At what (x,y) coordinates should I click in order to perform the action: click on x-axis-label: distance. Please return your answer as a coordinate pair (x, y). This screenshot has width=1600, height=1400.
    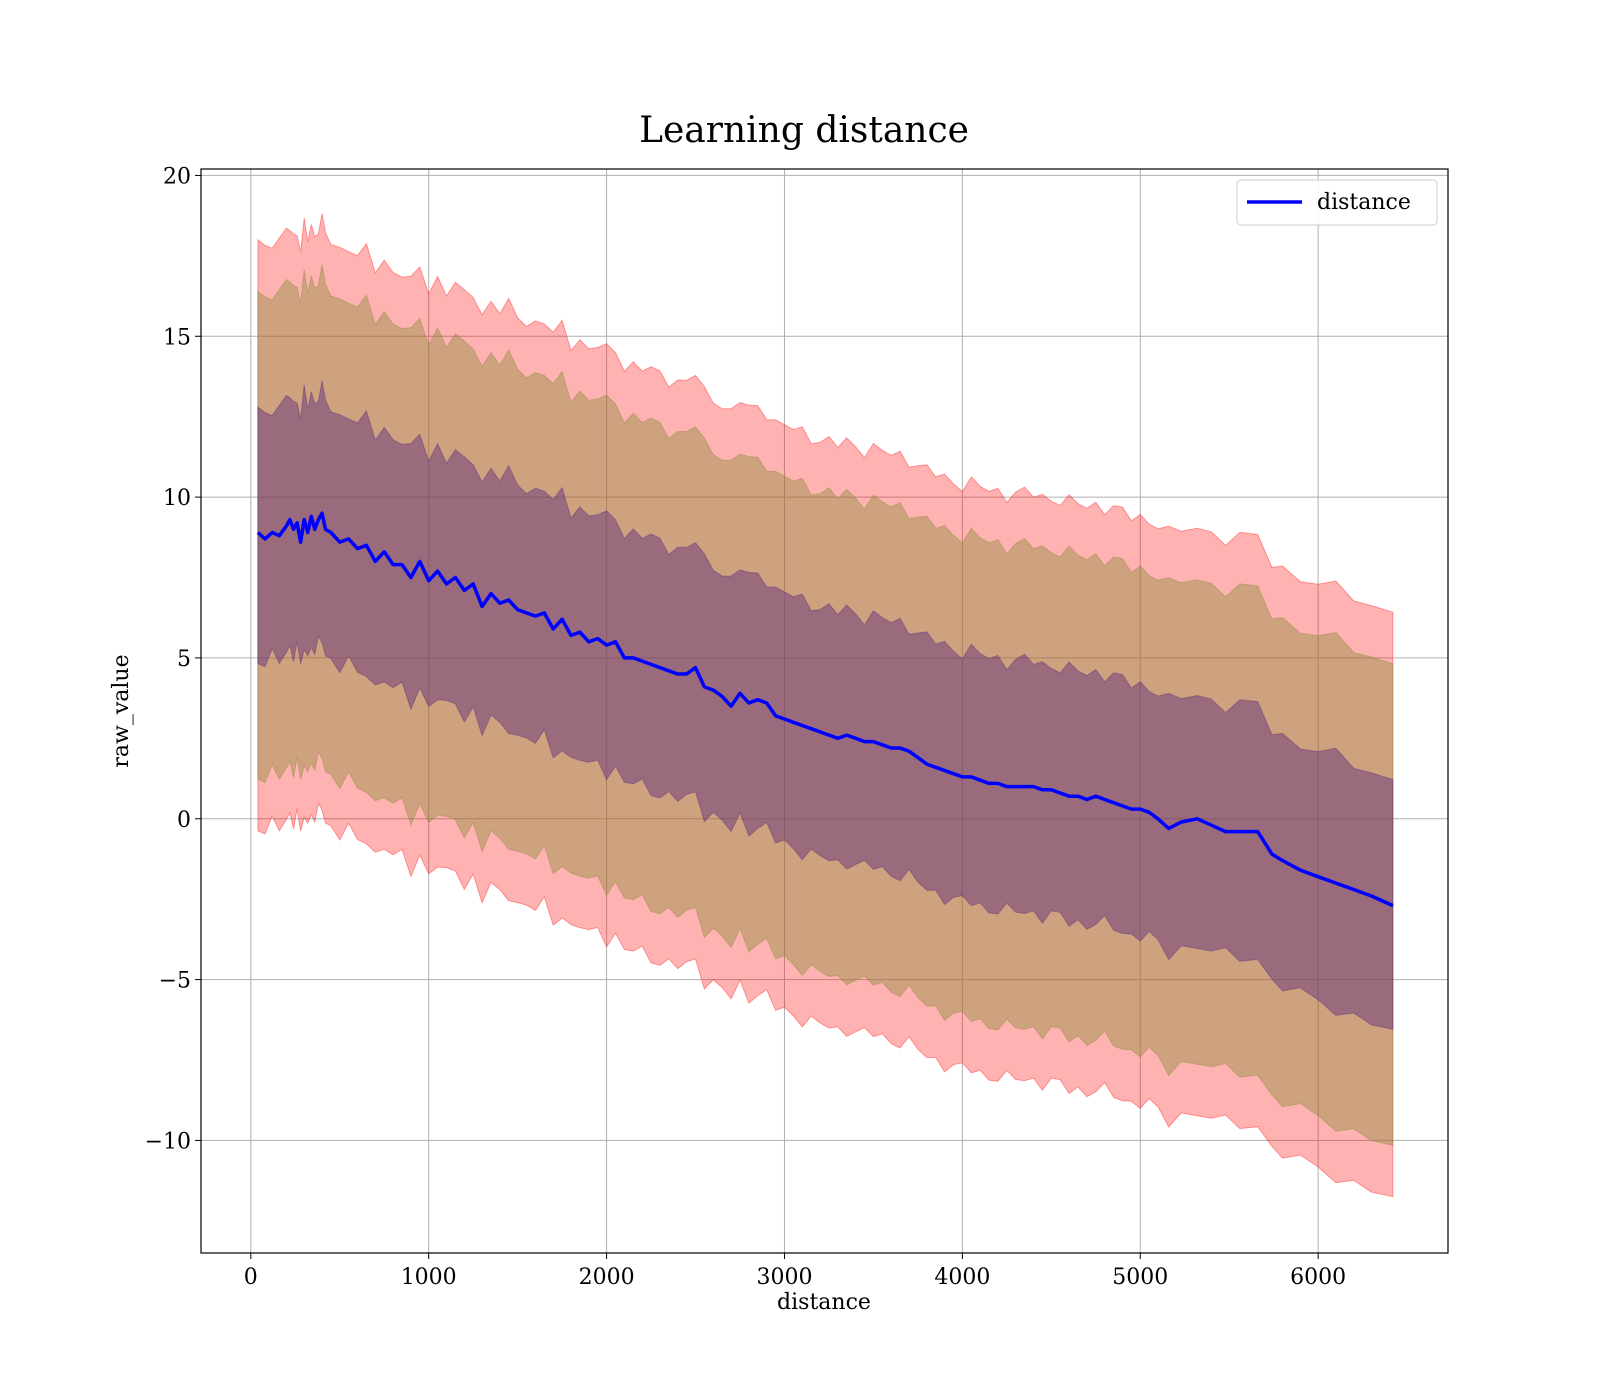
    Looking at the image, I should click on (824, 1302).